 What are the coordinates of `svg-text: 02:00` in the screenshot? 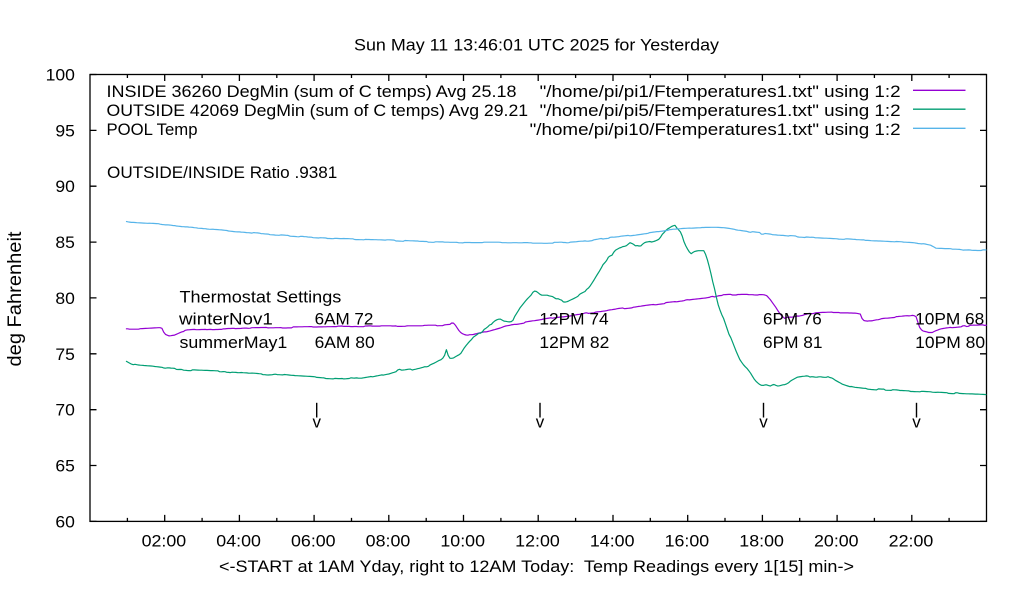 It's located at (164, 540).